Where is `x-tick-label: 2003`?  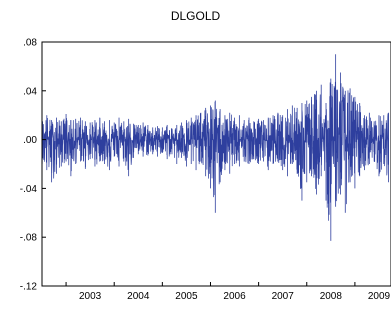
x-tick-label: 2003 is located at coordinates (90, 296).